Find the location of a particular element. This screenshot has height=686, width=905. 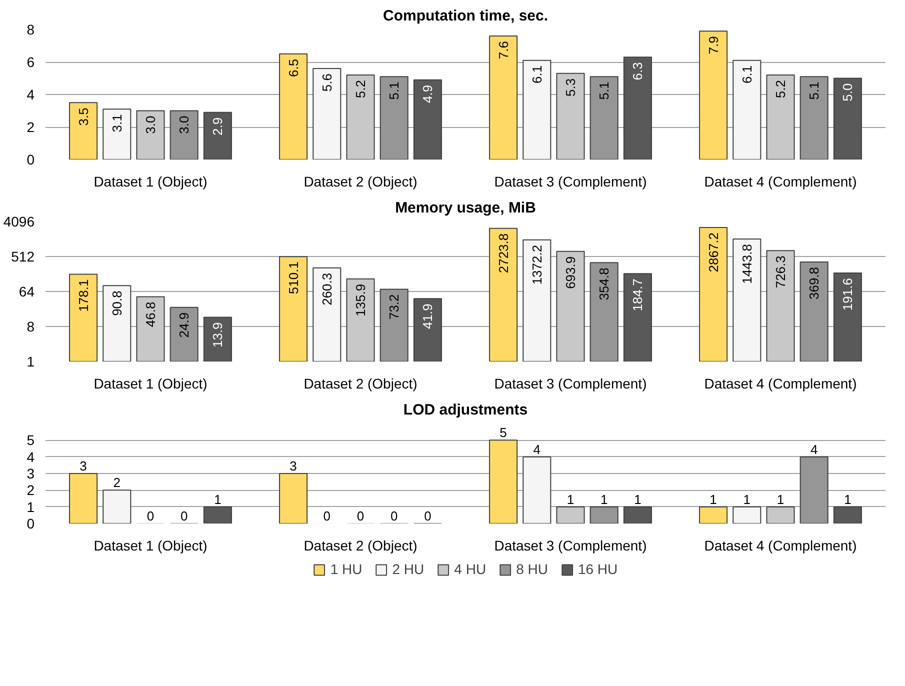

data-label: 184.7 is located at coordinates (638, 295).